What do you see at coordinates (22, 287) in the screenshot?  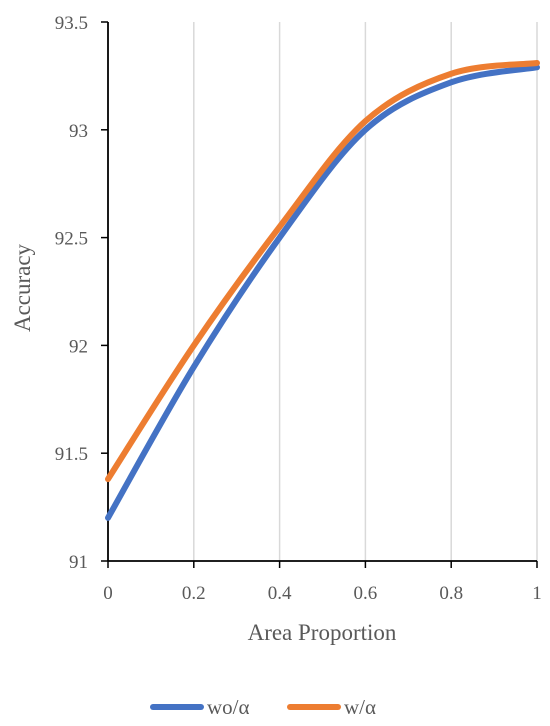 I see `y-axis-title: Accuracy` at bounding box center [22, 287].